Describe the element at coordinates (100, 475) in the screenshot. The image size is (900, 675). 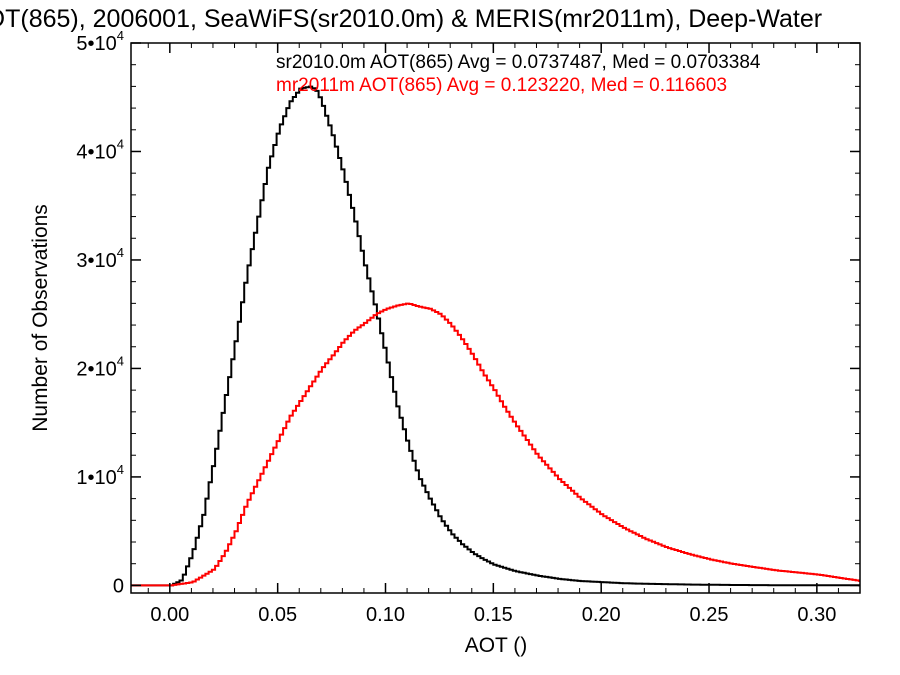
I see `y-tick-label: 1•104` at that location.